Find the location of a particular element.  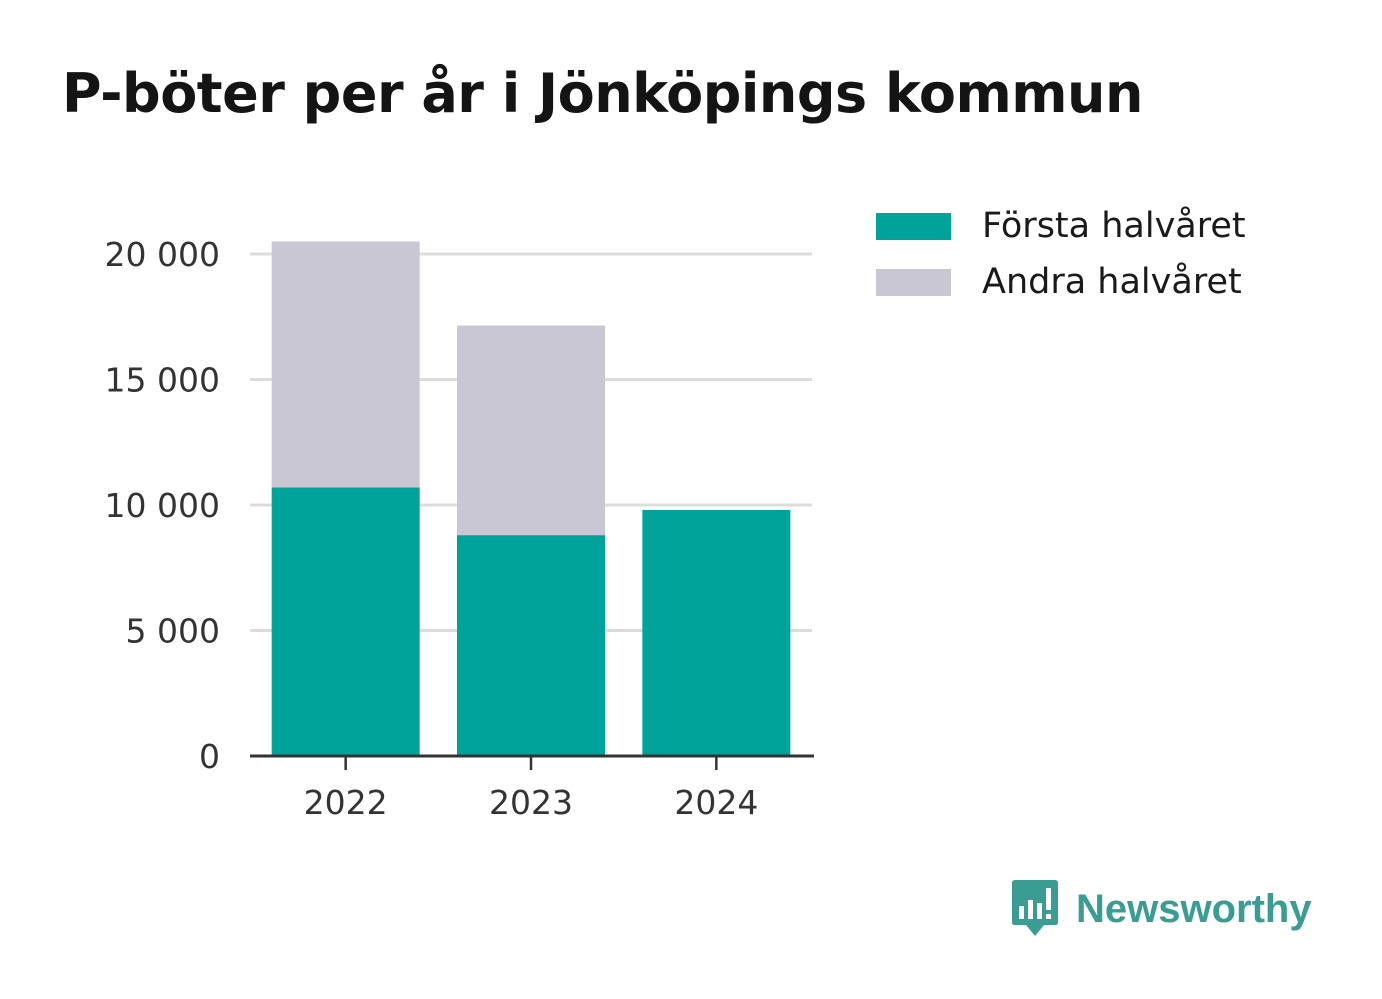

legend-item-first-half: Första halvåret is located at coordinates (1061, 226).